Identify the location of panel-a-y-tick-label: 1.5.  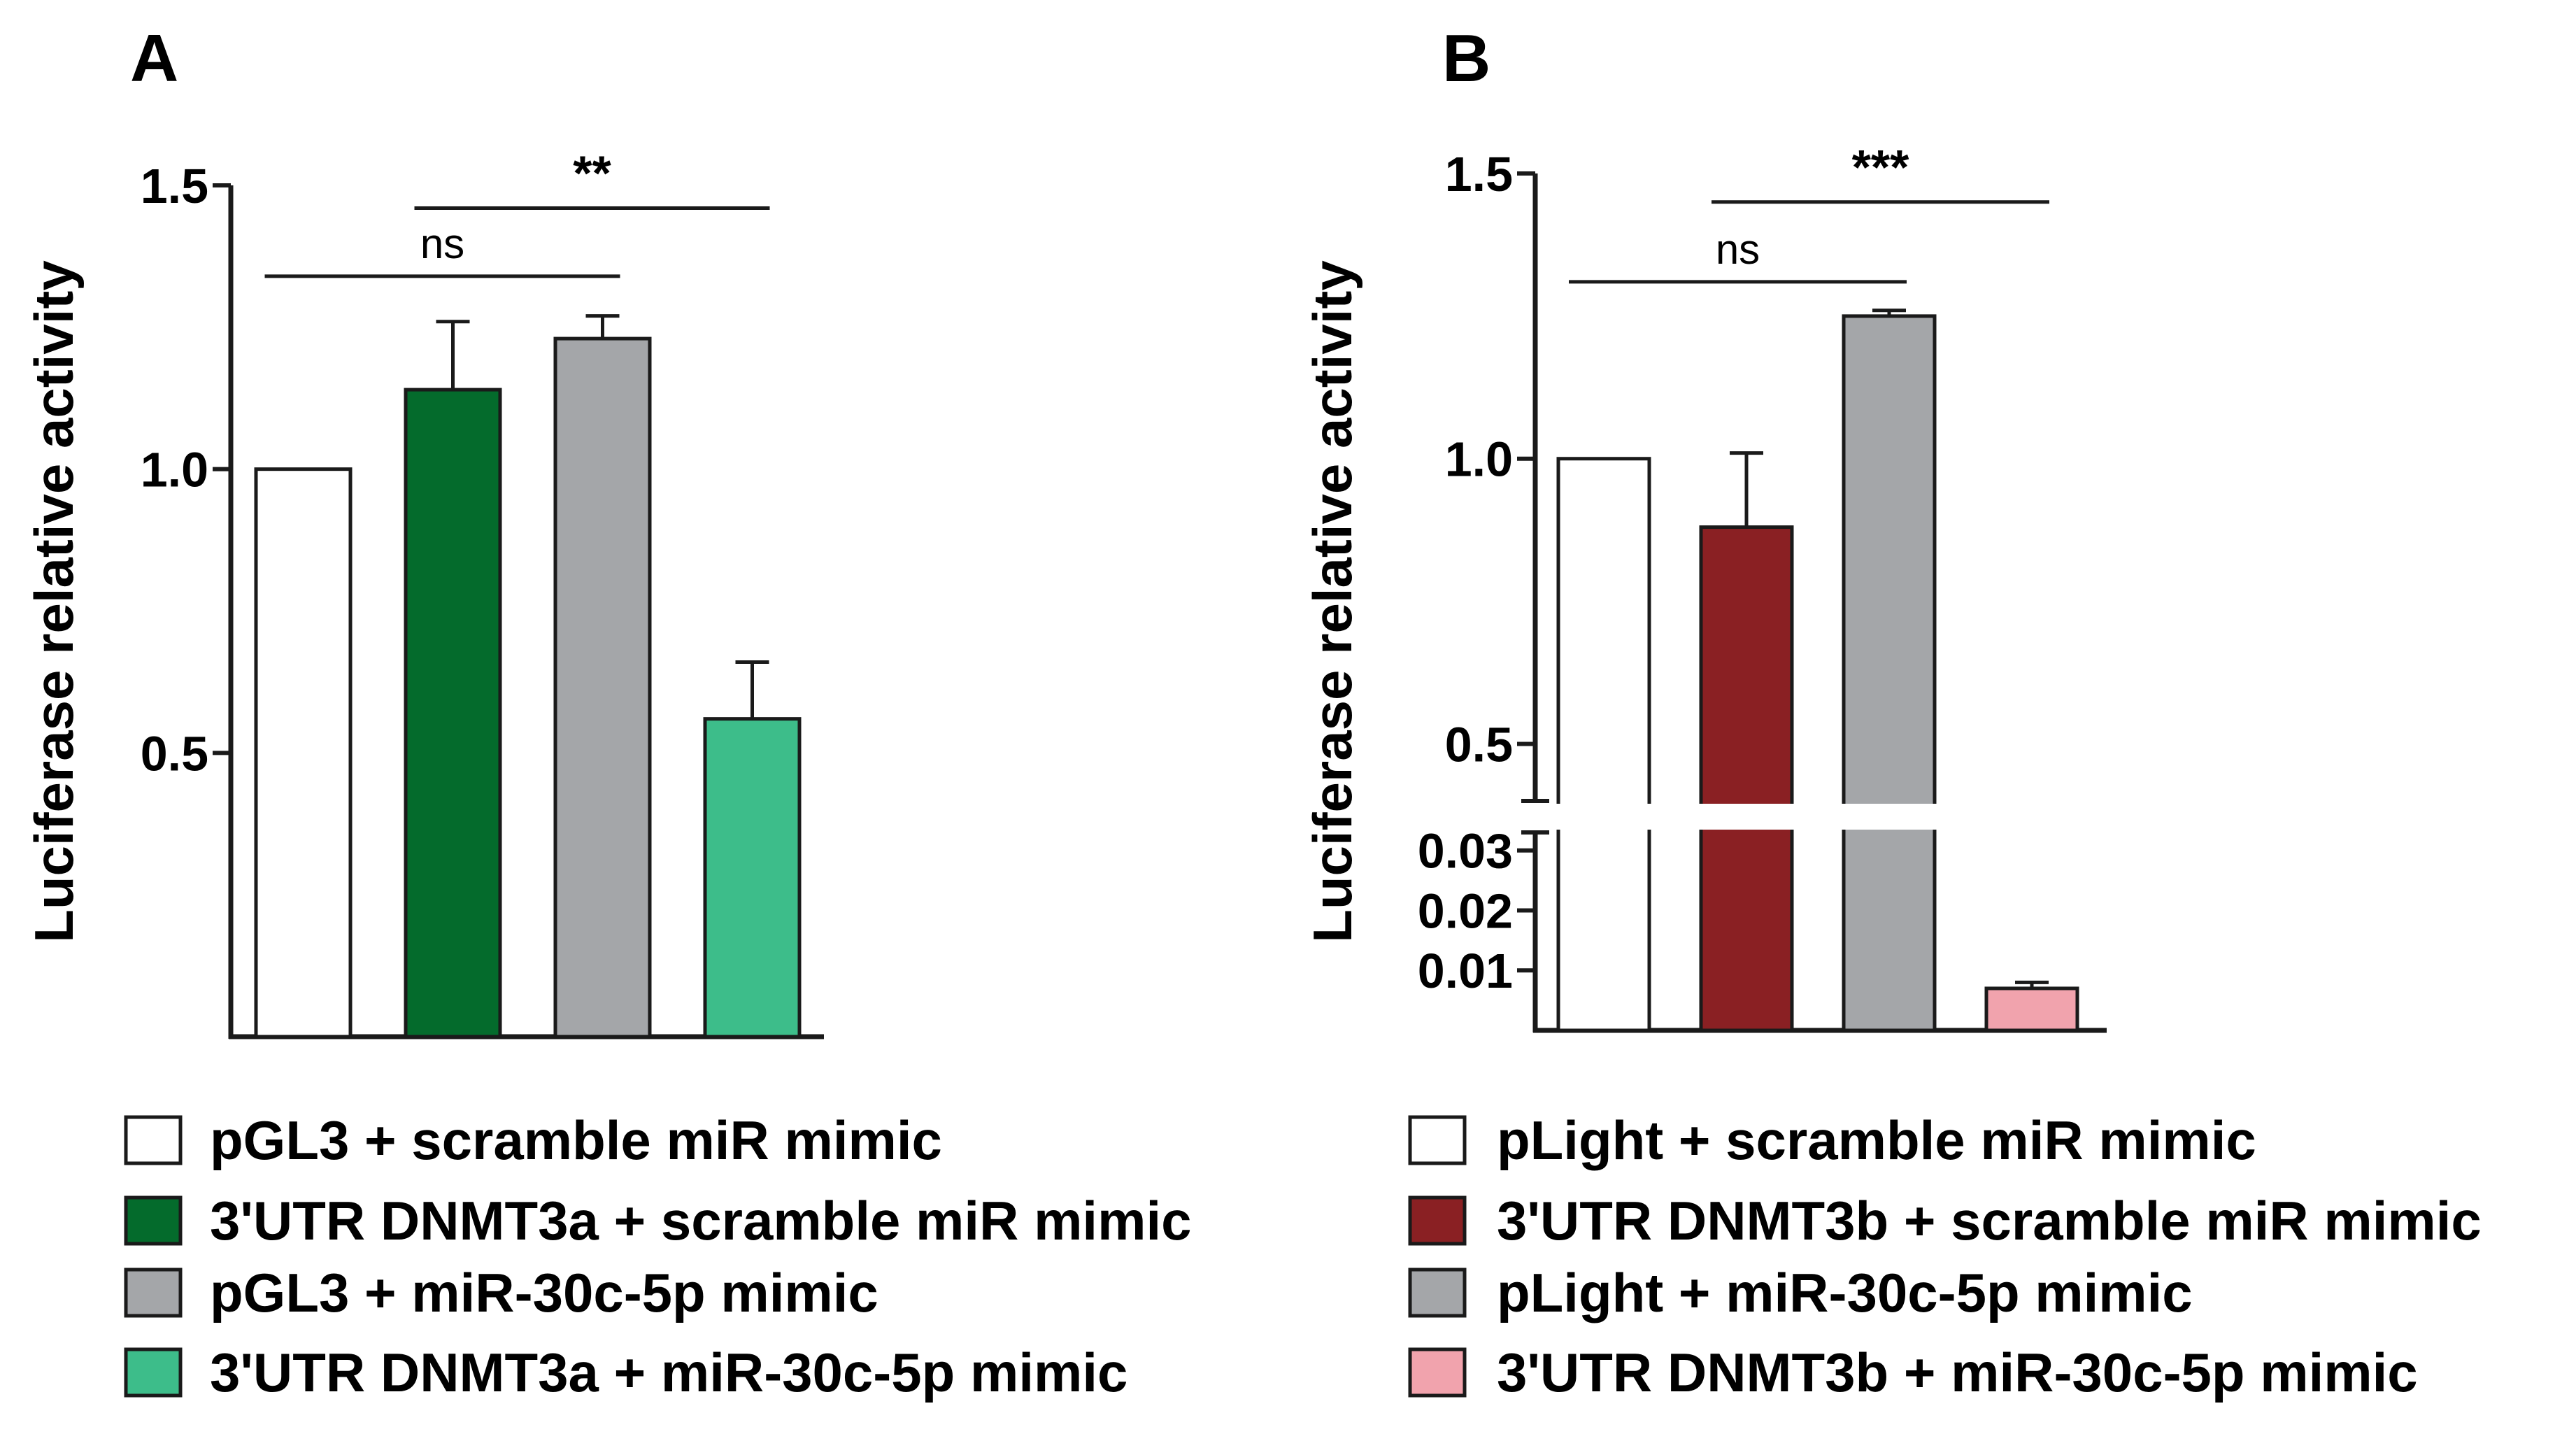
(174, 186).